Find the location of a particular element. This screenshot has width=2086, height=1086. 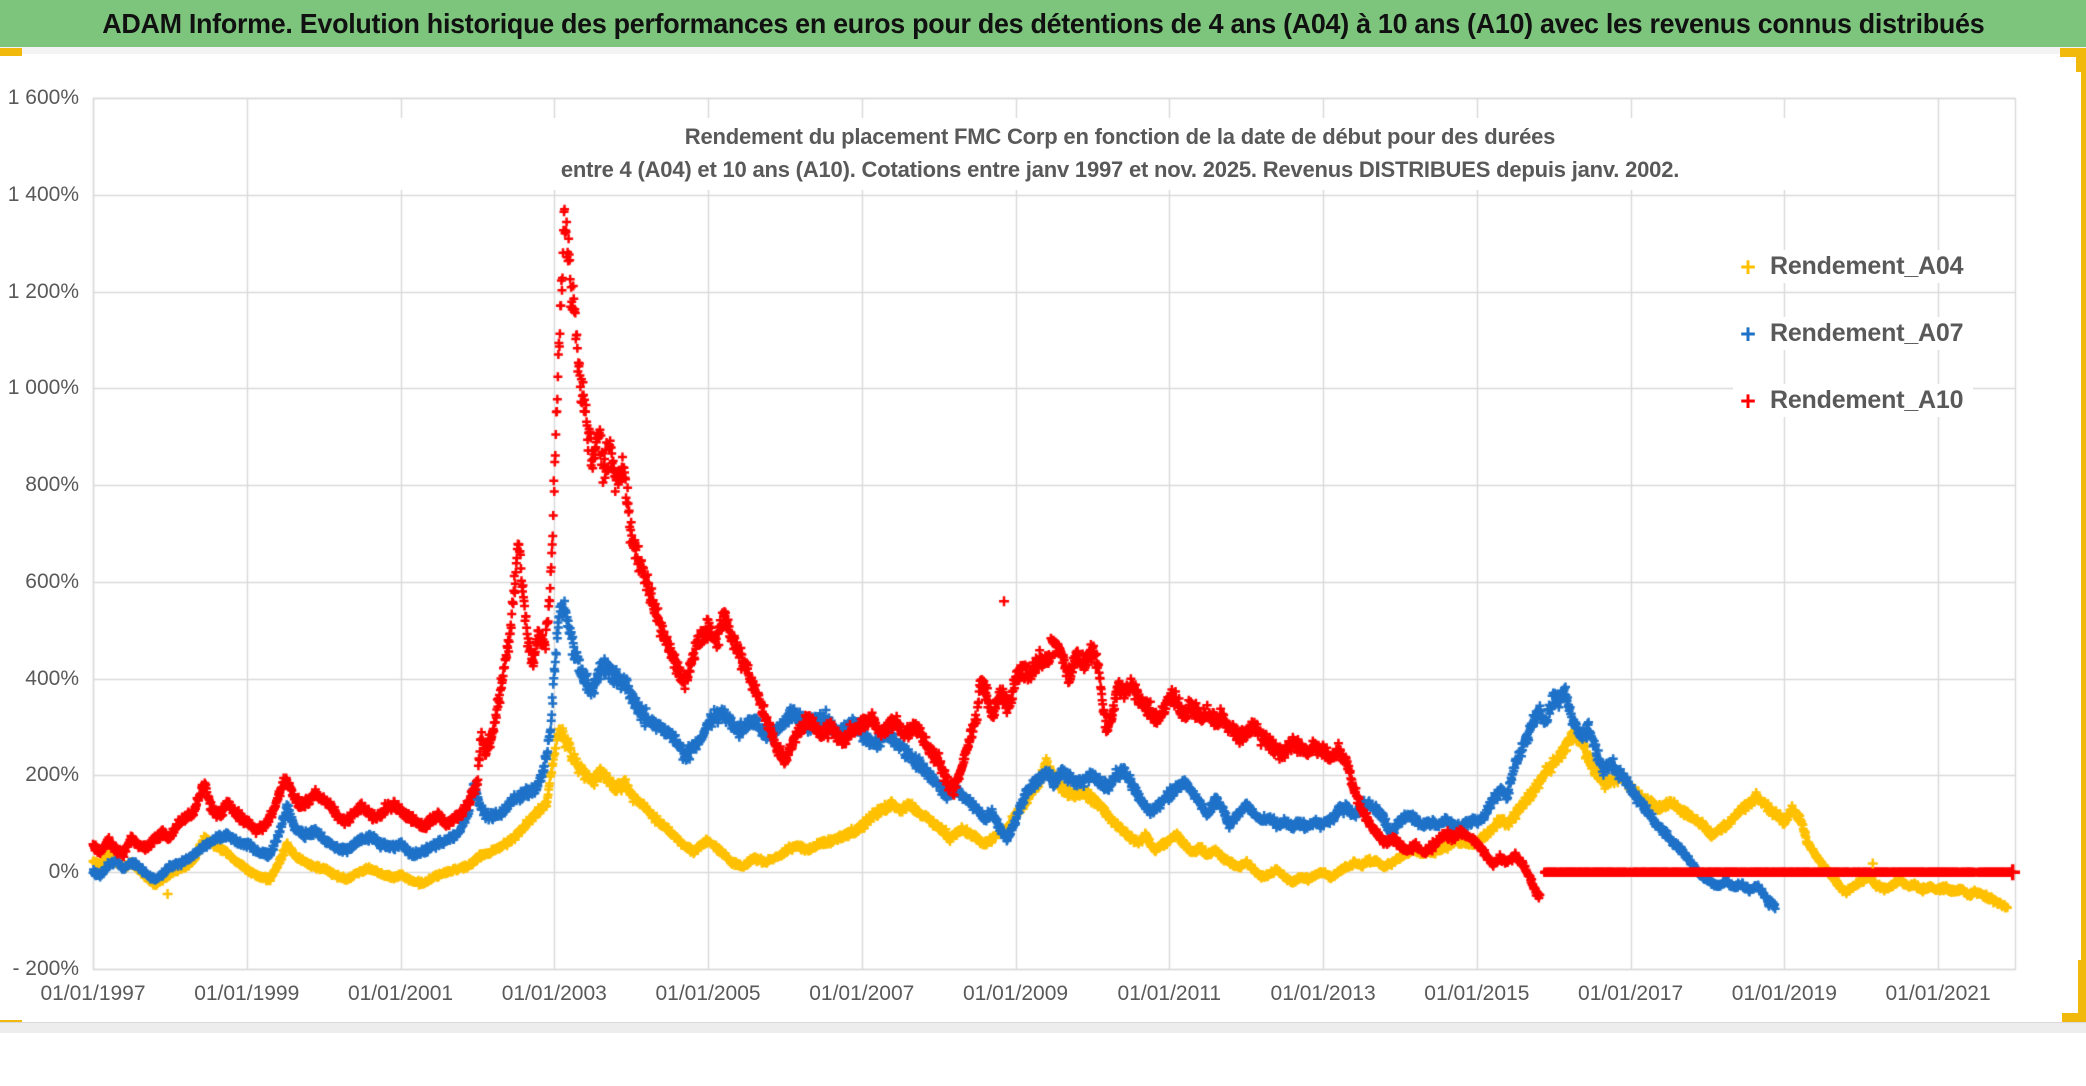

legend-label-a04: Rendement_A04 is located at coordinates (1867, 266).